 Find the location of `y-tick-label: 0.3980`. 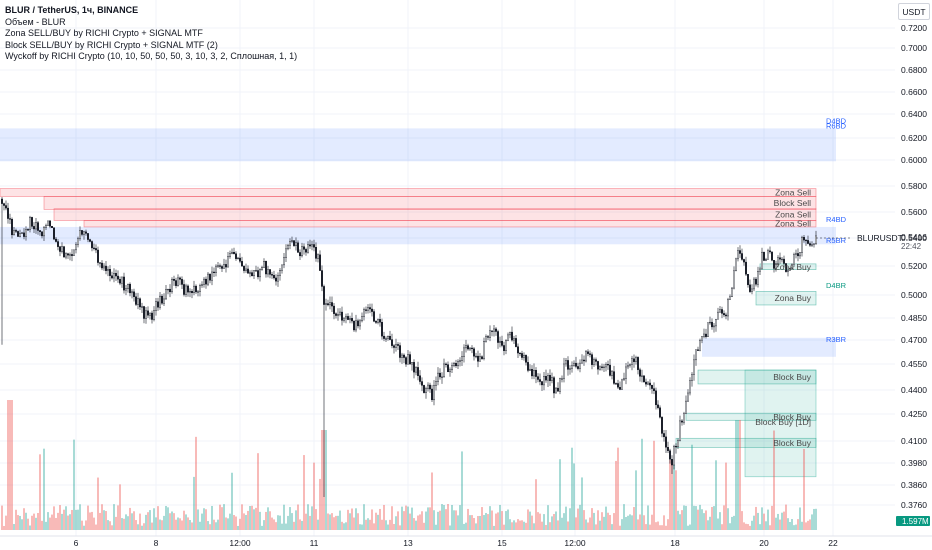

y-tick-label: 0.3980 is located at coordinates (914, 463).